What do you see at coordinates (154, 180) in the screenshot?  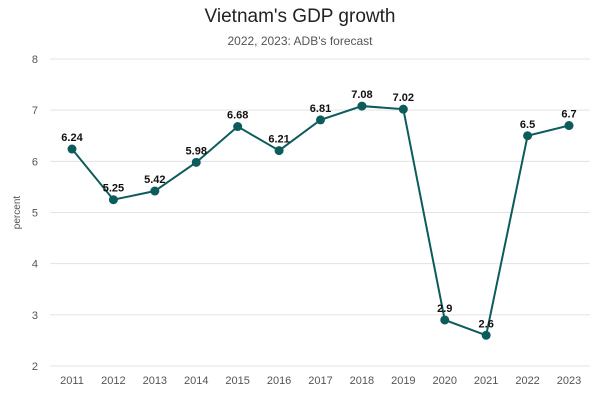 I see `data-label: 5.42` at bounding box center [154, 180].